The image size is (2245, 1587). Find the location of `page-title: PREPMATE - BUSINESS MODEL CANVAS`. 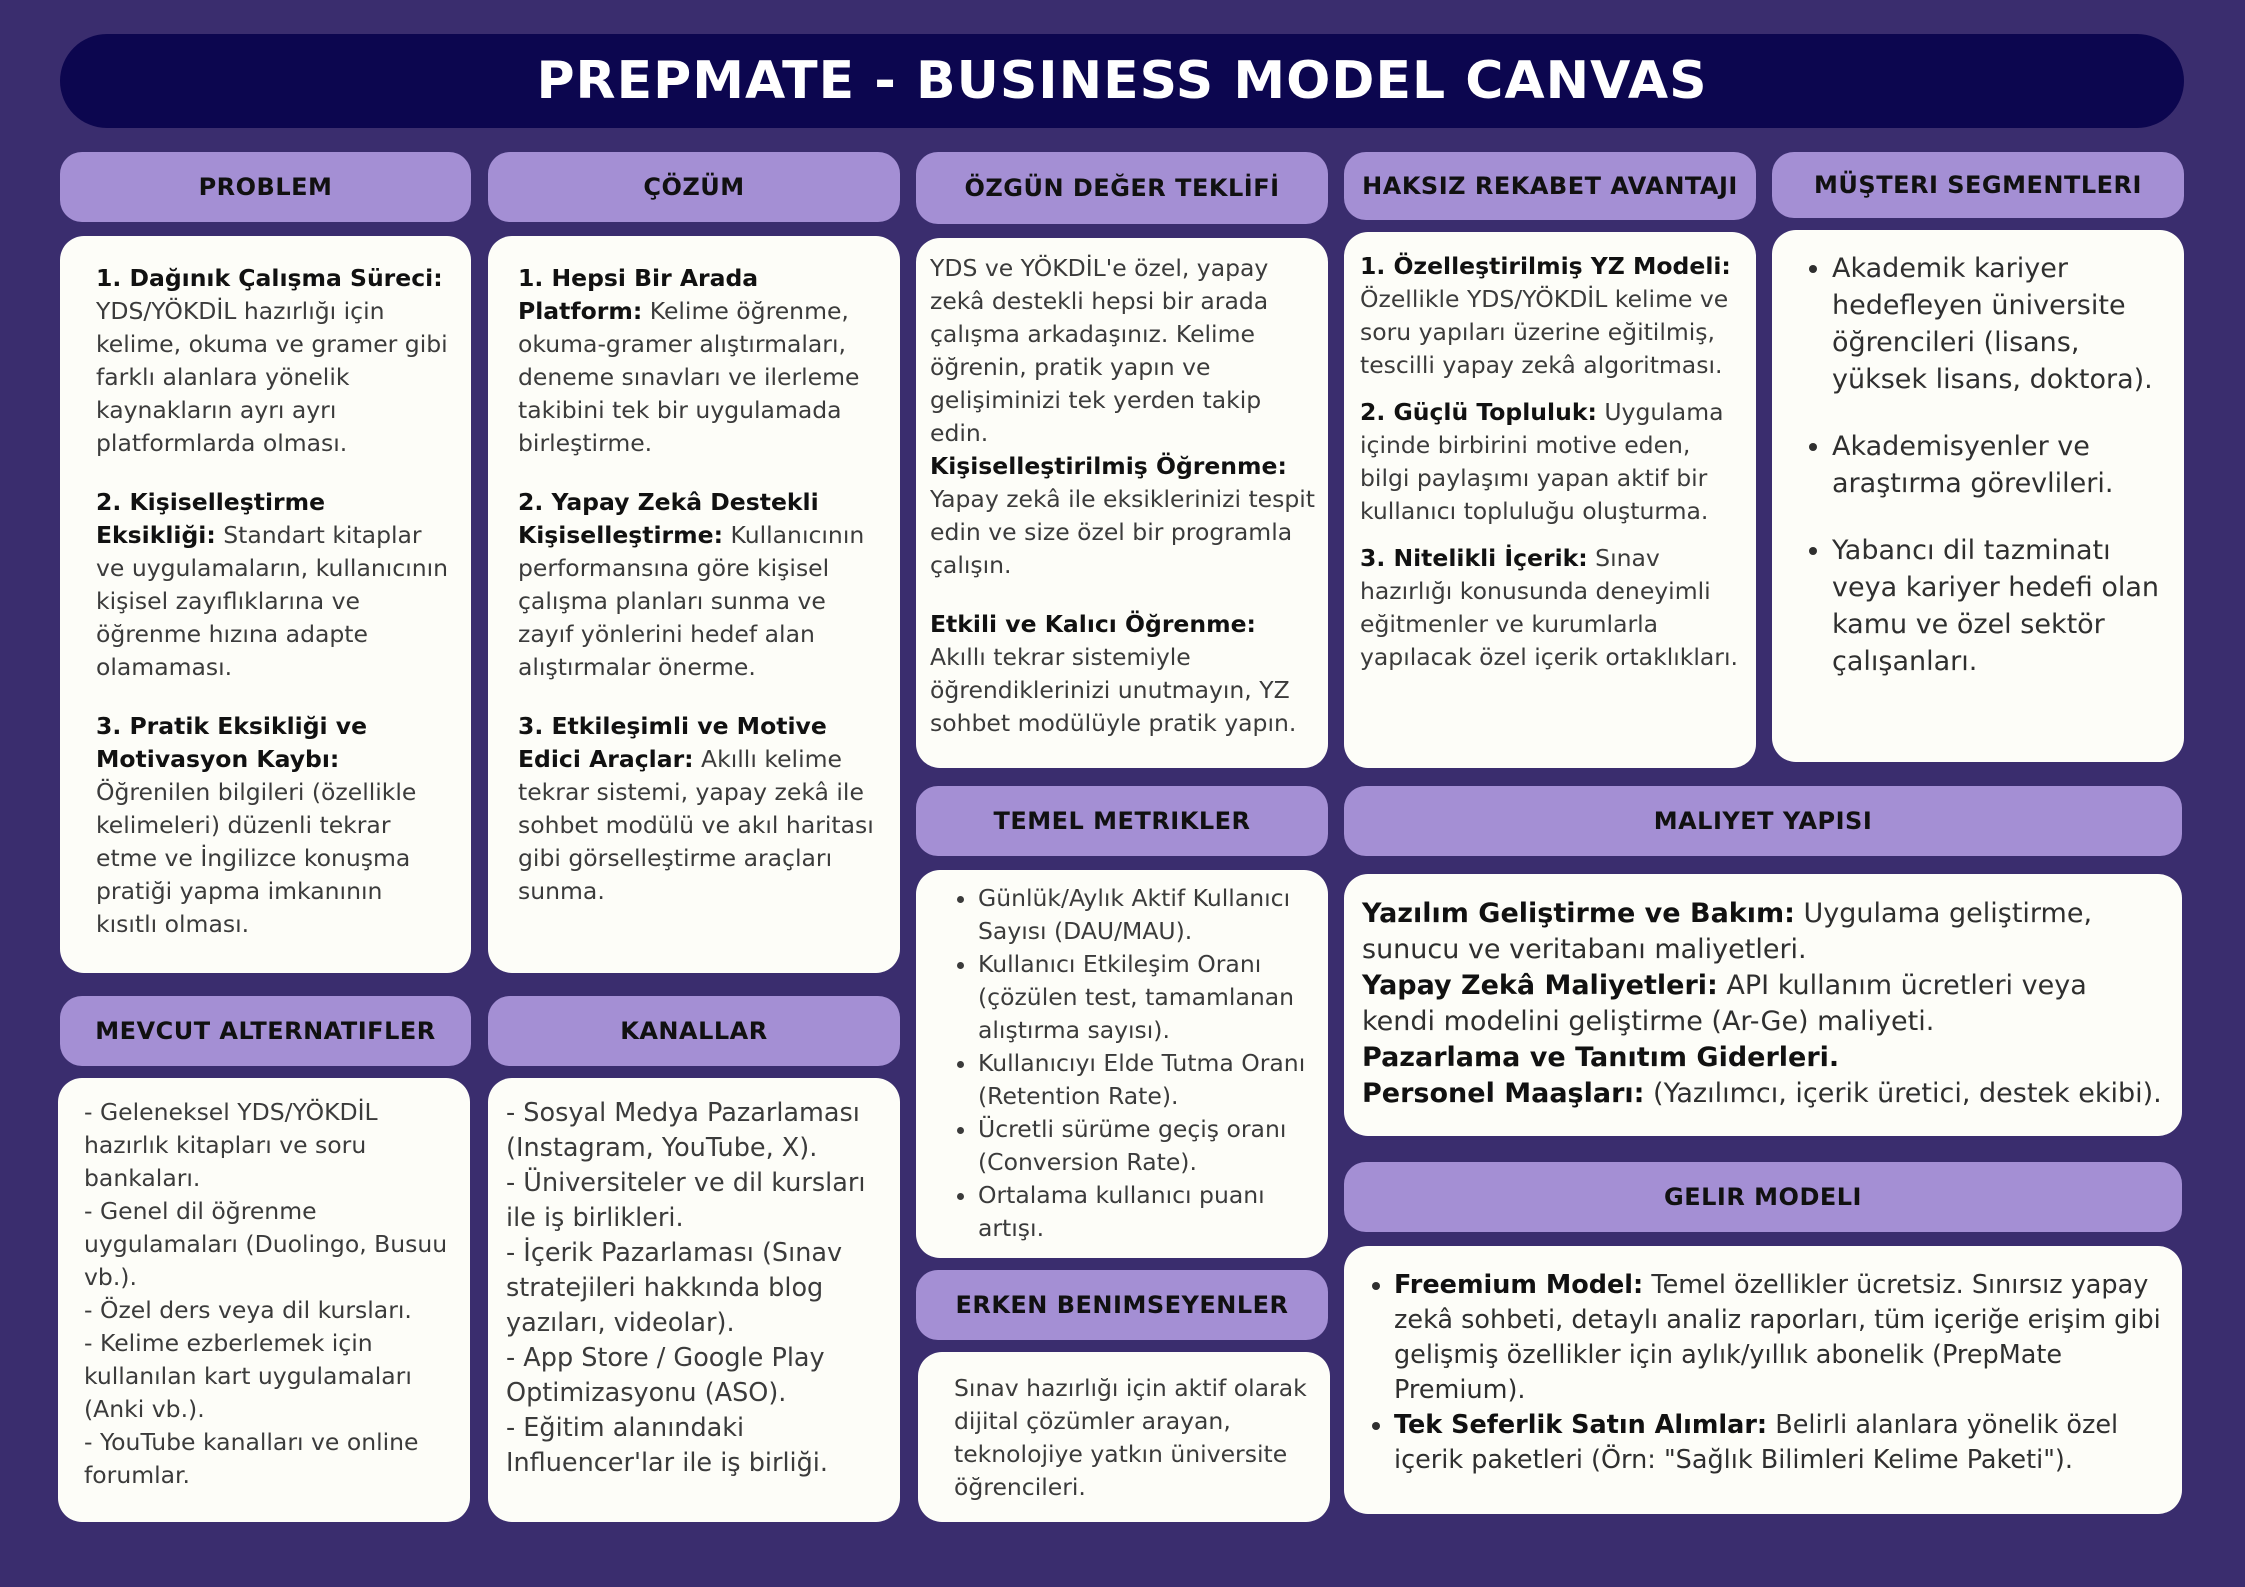

page-title: PREPMATE - BUSINESS MODEL CANVAS is located at coordinates (1122, 81).